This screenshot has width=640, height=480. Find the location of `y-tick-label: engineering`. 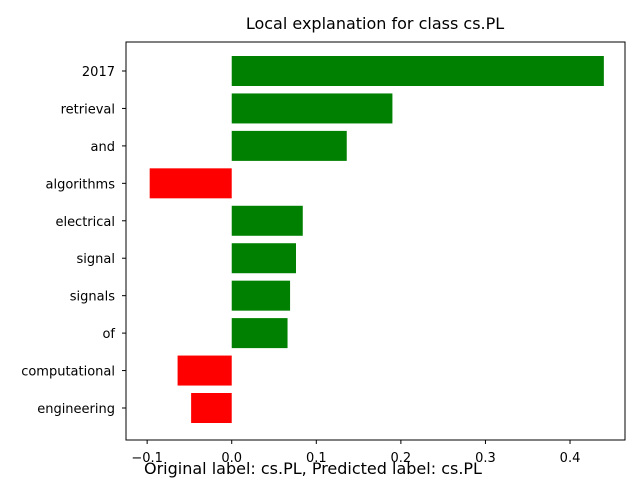

y-tick-label: engineering is located at coordinates (76, 409).